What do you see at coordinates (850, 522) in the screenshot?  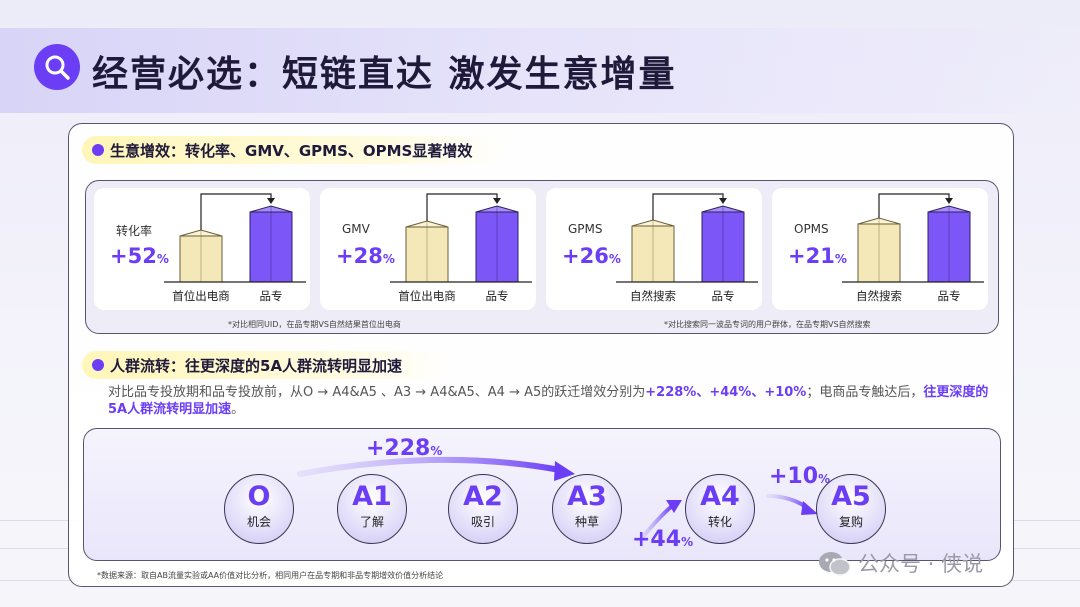 I see `node-name: 复购` at bounding box center [850, 522].